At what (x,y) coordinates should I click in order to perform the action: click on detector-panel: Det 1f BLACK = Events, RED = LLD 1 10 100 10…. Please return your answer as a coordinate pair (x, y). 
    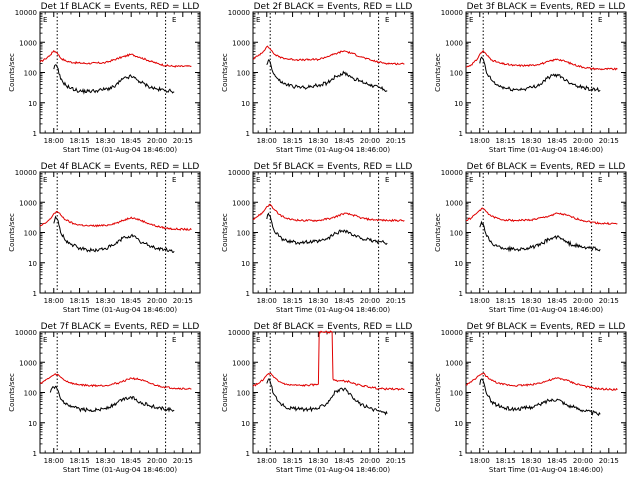
    Looking at the image, I should click on (104, 78).